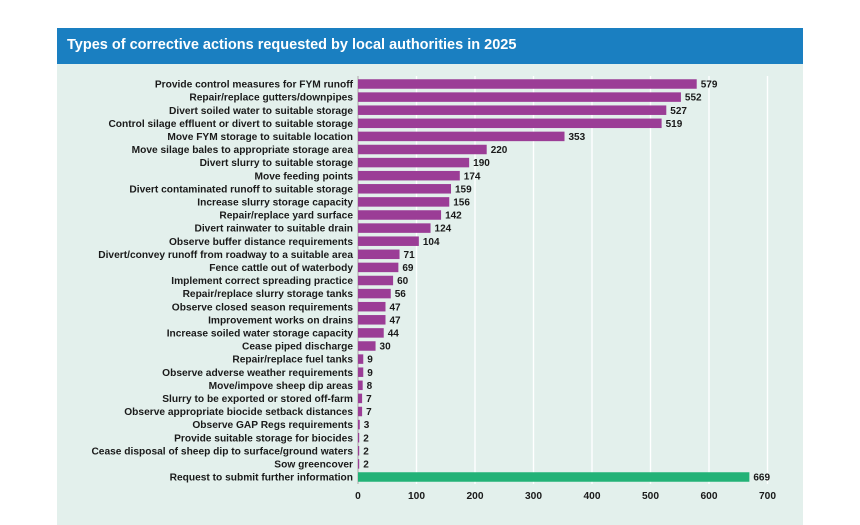  I want to click on category-label: Observe buffer distance requirements, so click(261, 242).